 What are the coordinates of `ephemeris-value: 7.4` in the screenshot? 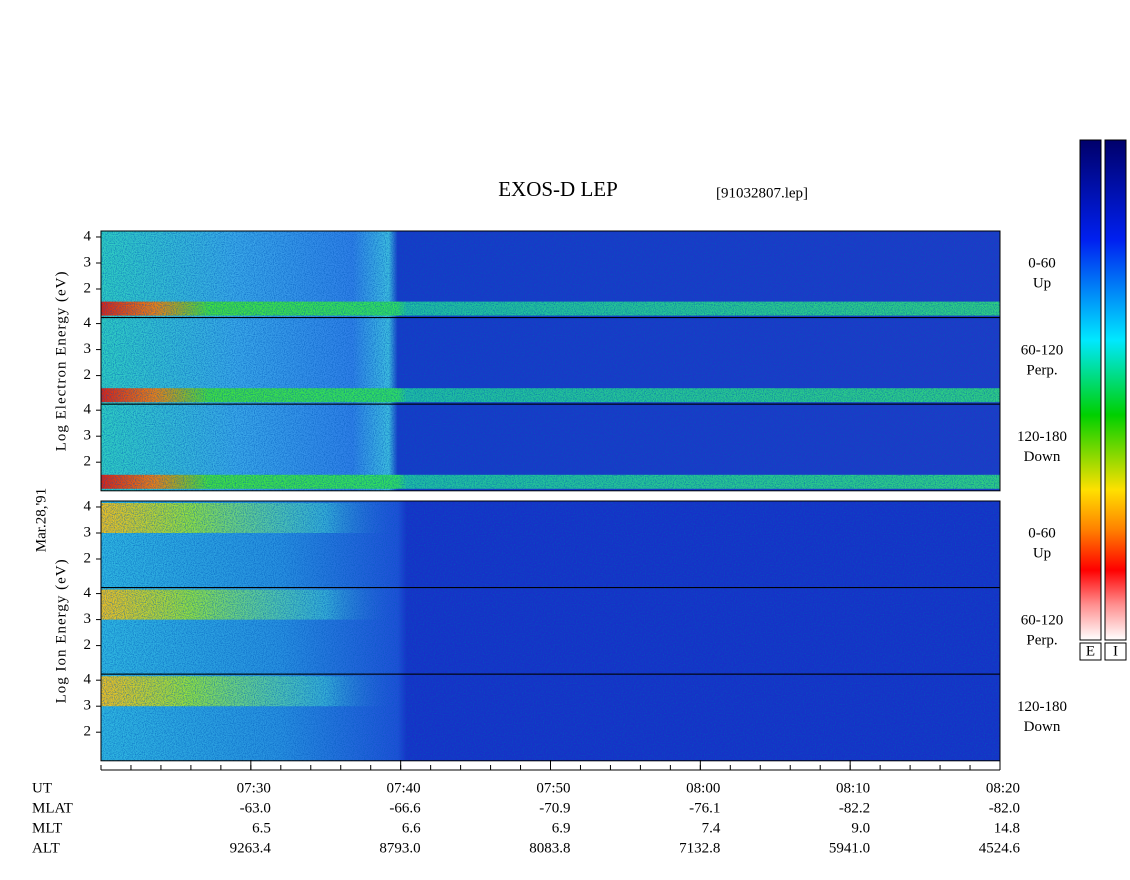 It's located at (711, 828).